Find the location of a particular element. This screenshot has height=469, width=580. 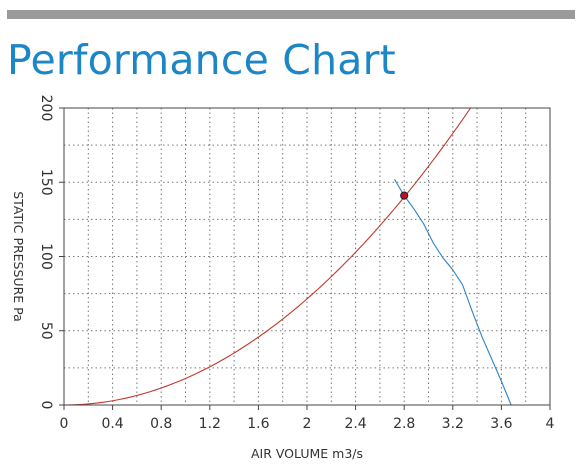

x-tick-label: 0 is located at coordinates (64, 424).